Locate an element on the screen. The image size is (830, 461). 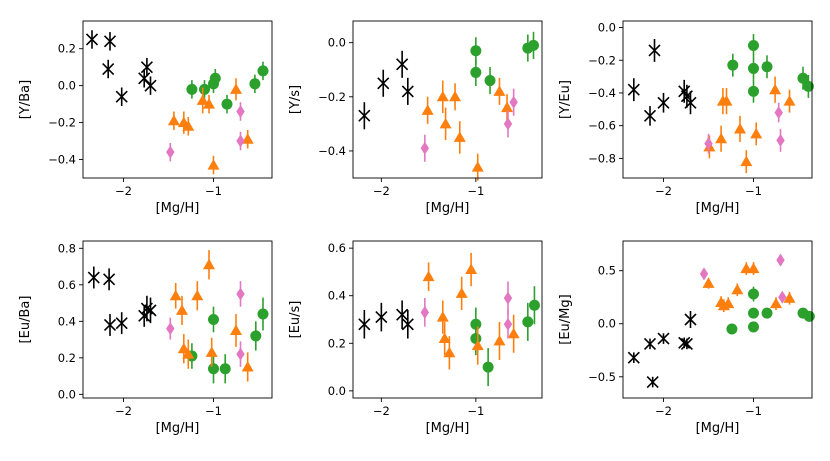
y-tick-label: −0.4 is located at coordinates (602, 93).